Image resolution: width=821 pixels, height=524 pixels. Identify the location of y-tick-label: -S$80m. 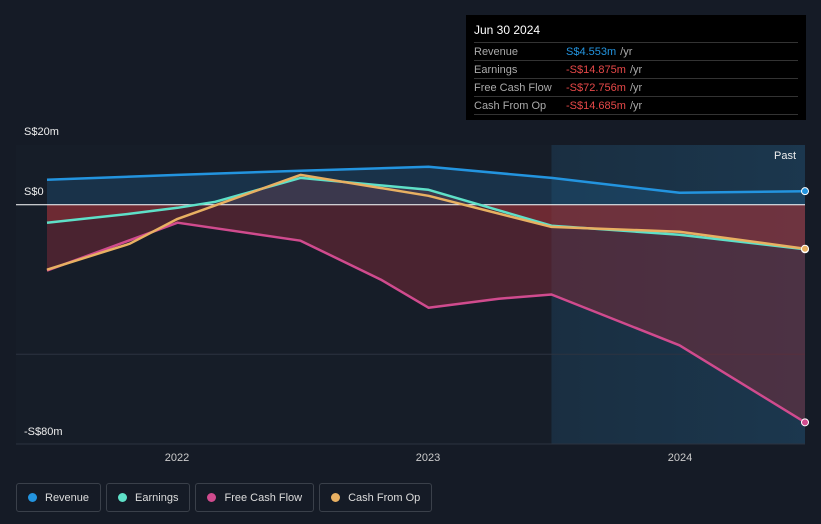
(43, 432).